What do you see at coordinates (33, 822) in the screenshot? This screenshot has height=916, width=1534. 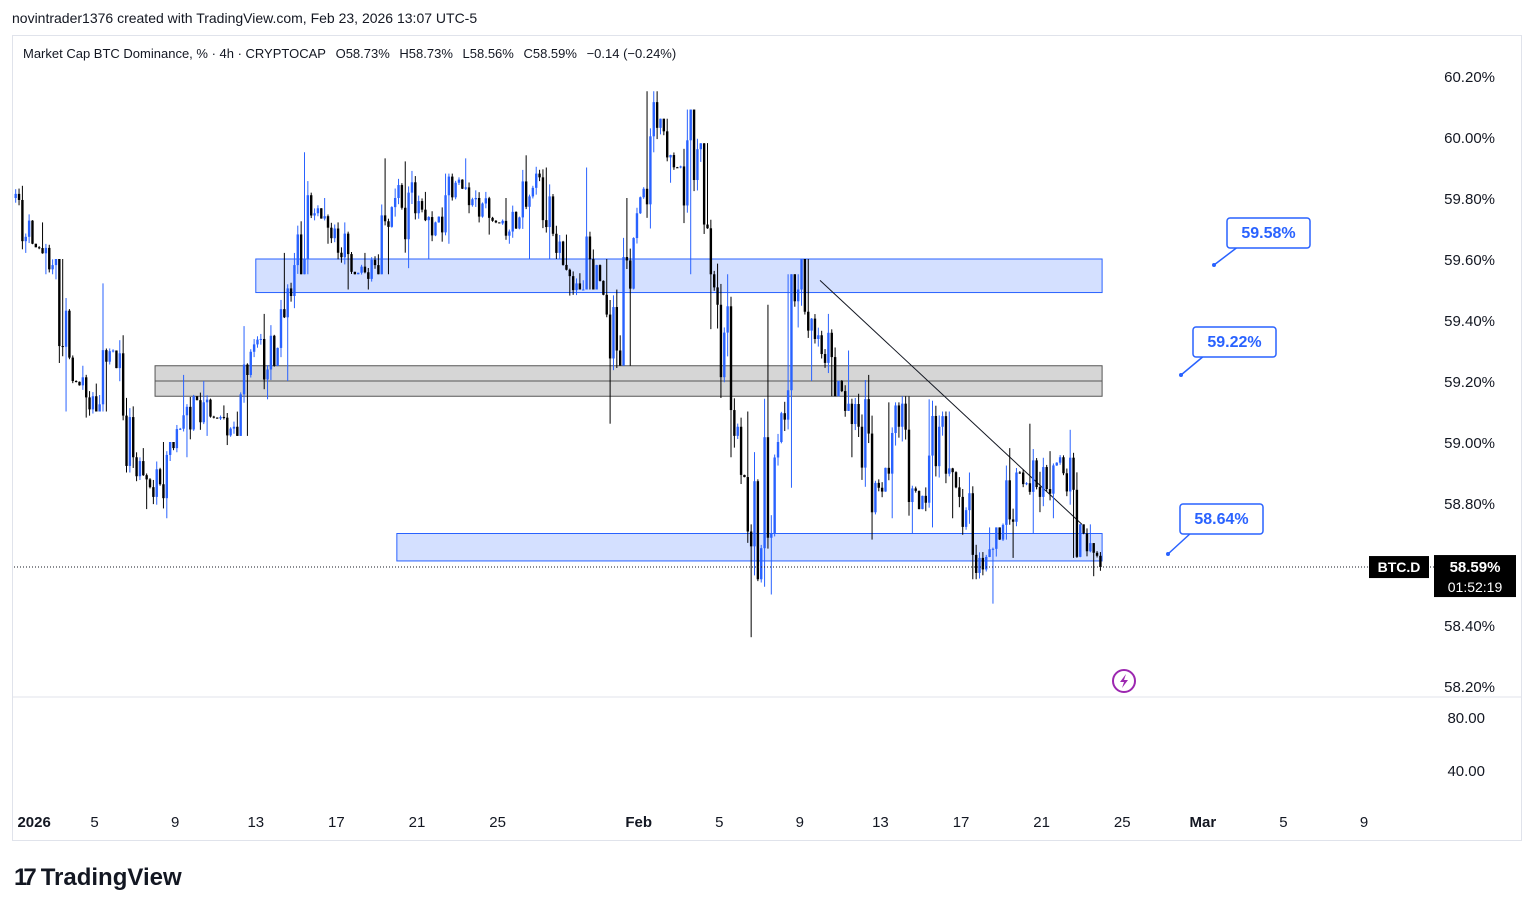 I see `time-tick-0: 2026` at bounding box center [33, 822].